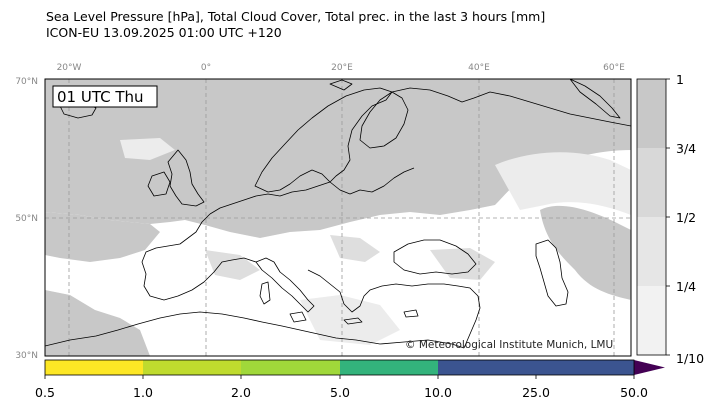  I want to click on lat-tick-label: 70°N, so click(26, 82).